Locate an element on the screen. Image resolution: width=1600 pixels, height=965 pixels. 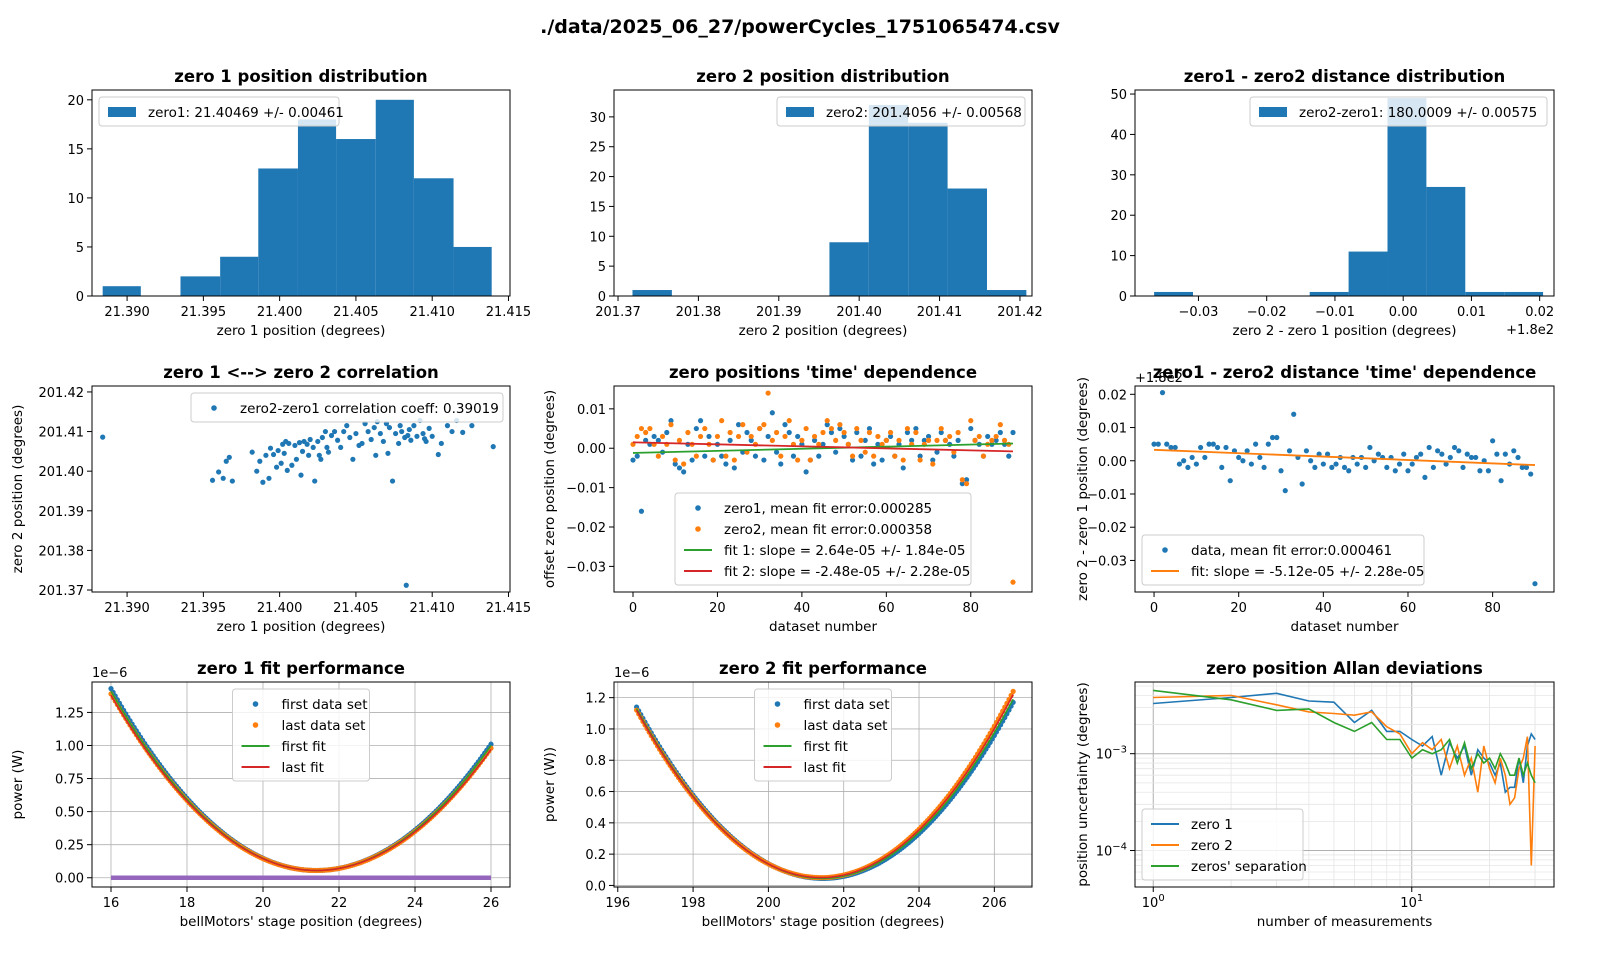
legend-label: fit: slope = -5.12e-05 +/- 2.28e-05 is located at coordinates (1307, 572).